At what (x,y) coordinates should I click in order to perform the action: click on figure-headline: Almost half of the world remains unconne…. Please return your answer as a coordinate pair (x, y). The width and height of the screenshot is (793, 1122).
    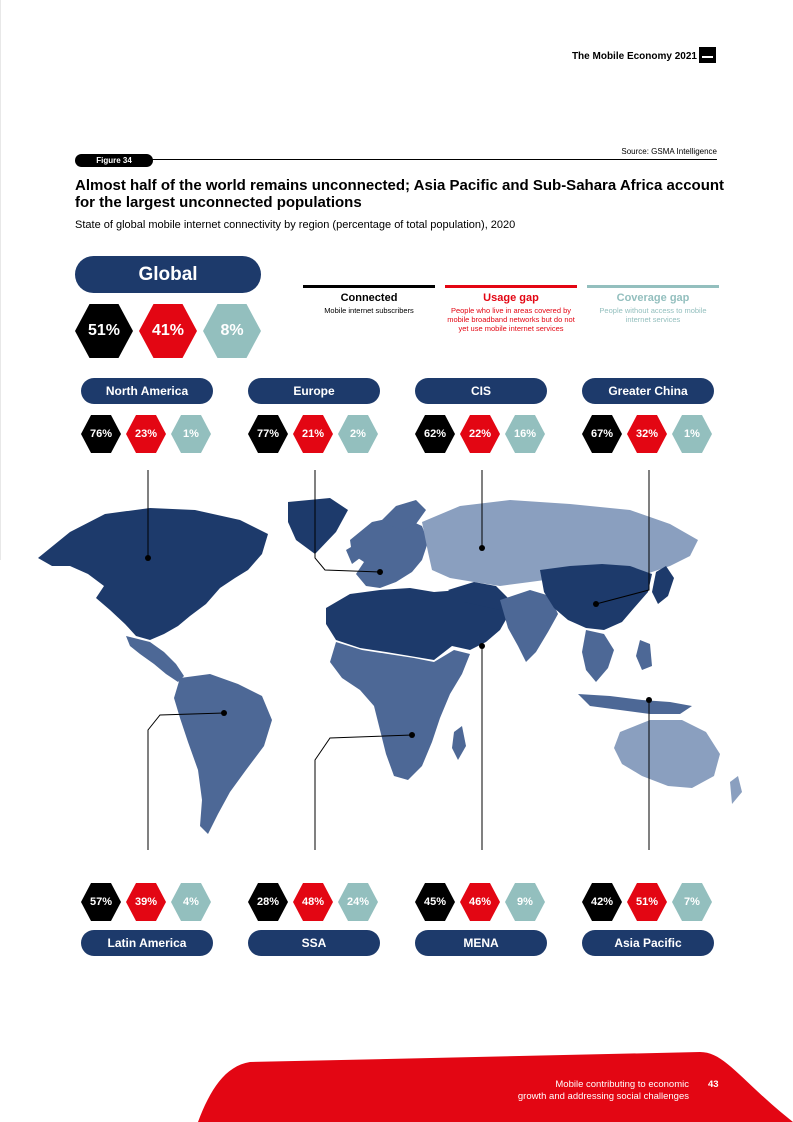
    Looking at the image, I should click on (400, 194).